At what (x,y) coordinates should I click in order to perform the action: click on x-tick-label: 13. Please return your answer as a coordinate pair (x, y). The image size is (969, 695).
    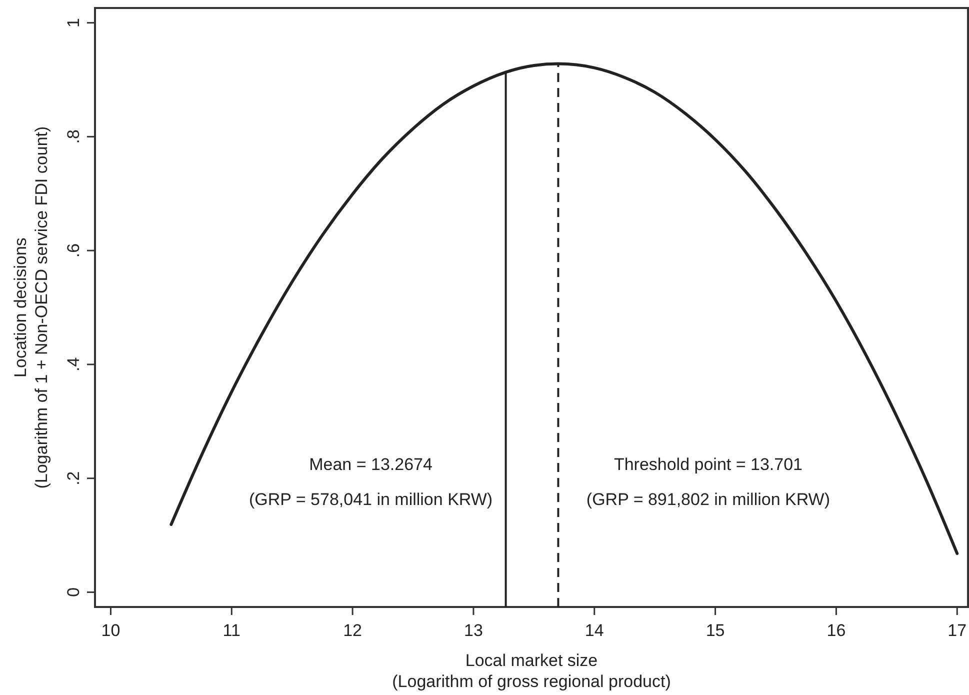
    Looking at the image, I should click on (473, 630).